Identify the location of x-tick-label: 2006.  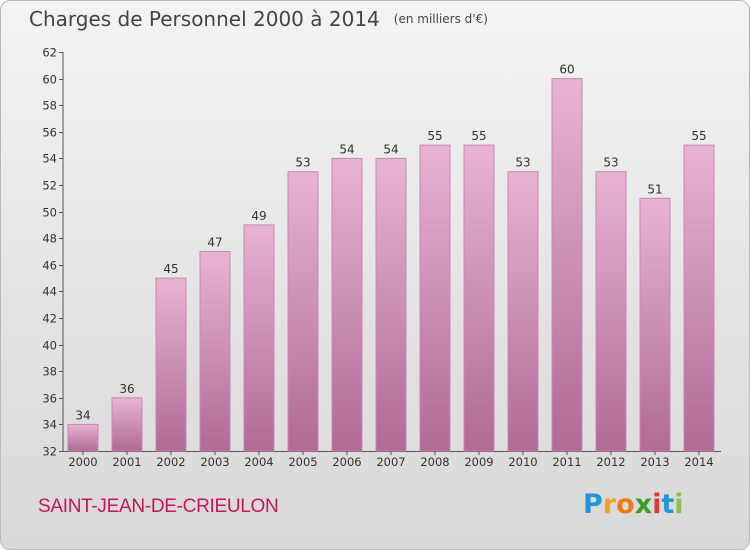
(346, 462).